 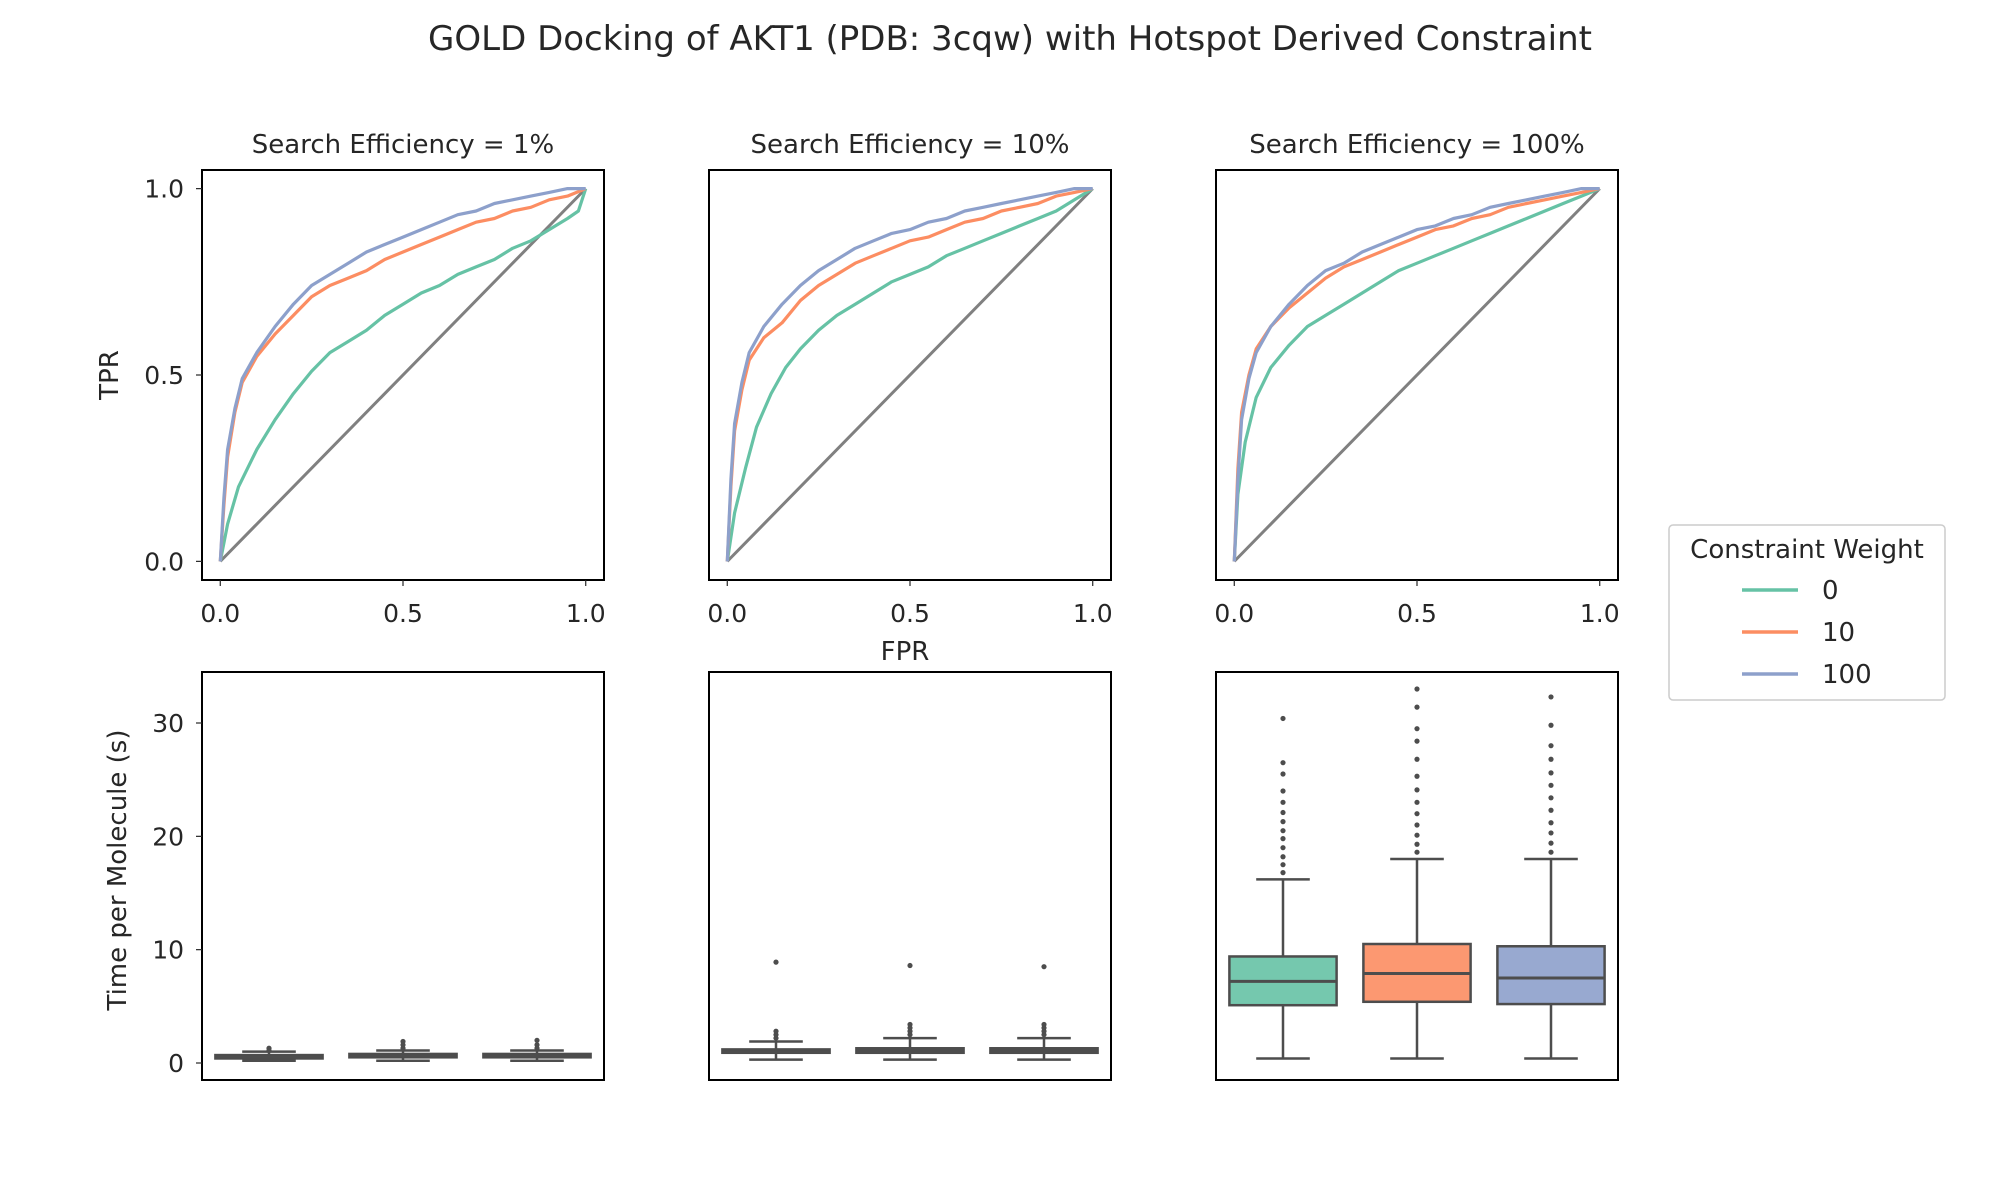 I want to click on timing-y-axis-label: Time per Molecule (s), so click(x=118, y=871).